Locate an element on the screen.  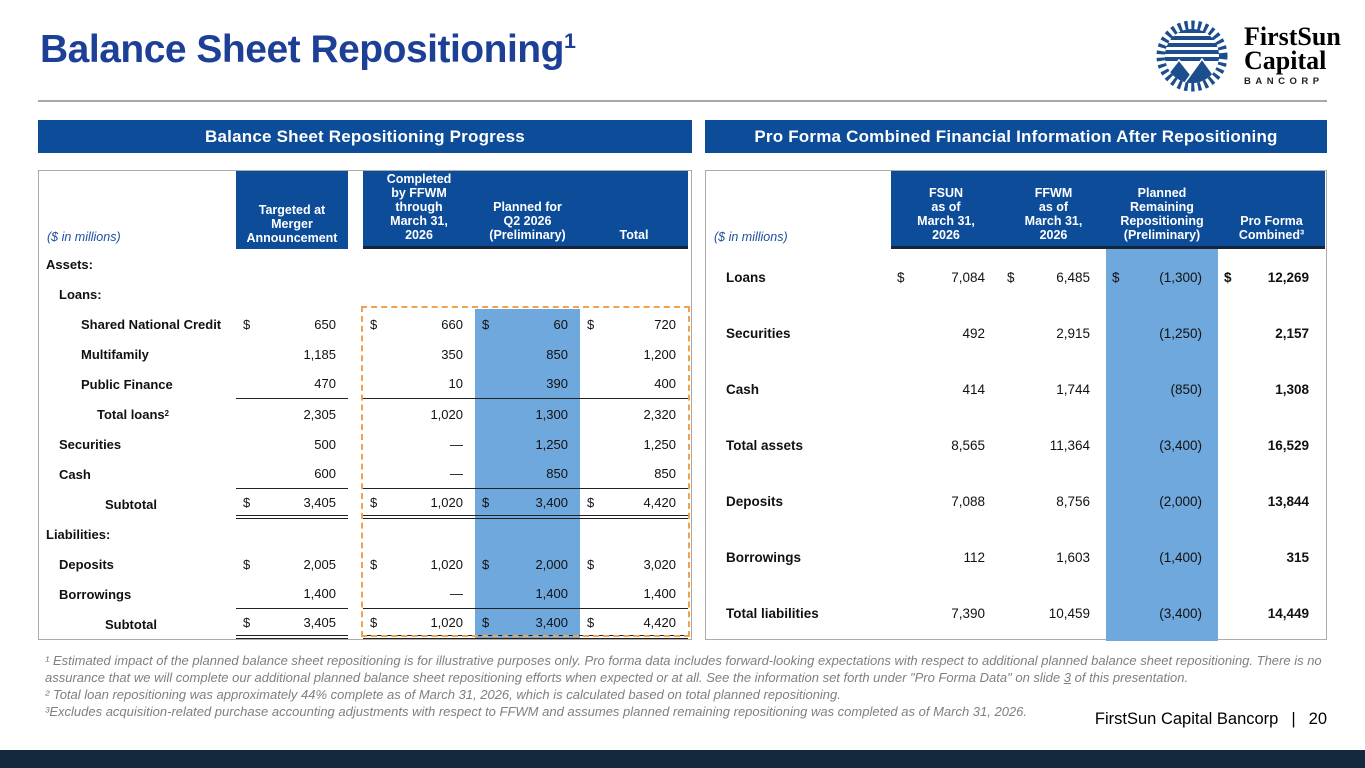
page-title: Balance Sheet Repositioning1 is located at coordinates (308, 49).